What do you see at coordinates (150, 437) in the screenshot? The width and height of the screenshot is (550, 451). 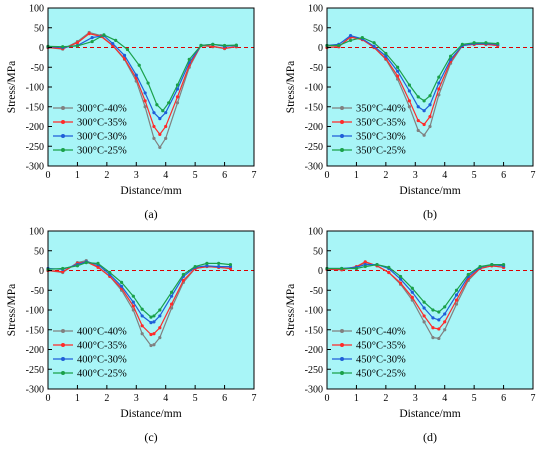 I see `panel-caption: (c)` at bounding box center [150, 437].